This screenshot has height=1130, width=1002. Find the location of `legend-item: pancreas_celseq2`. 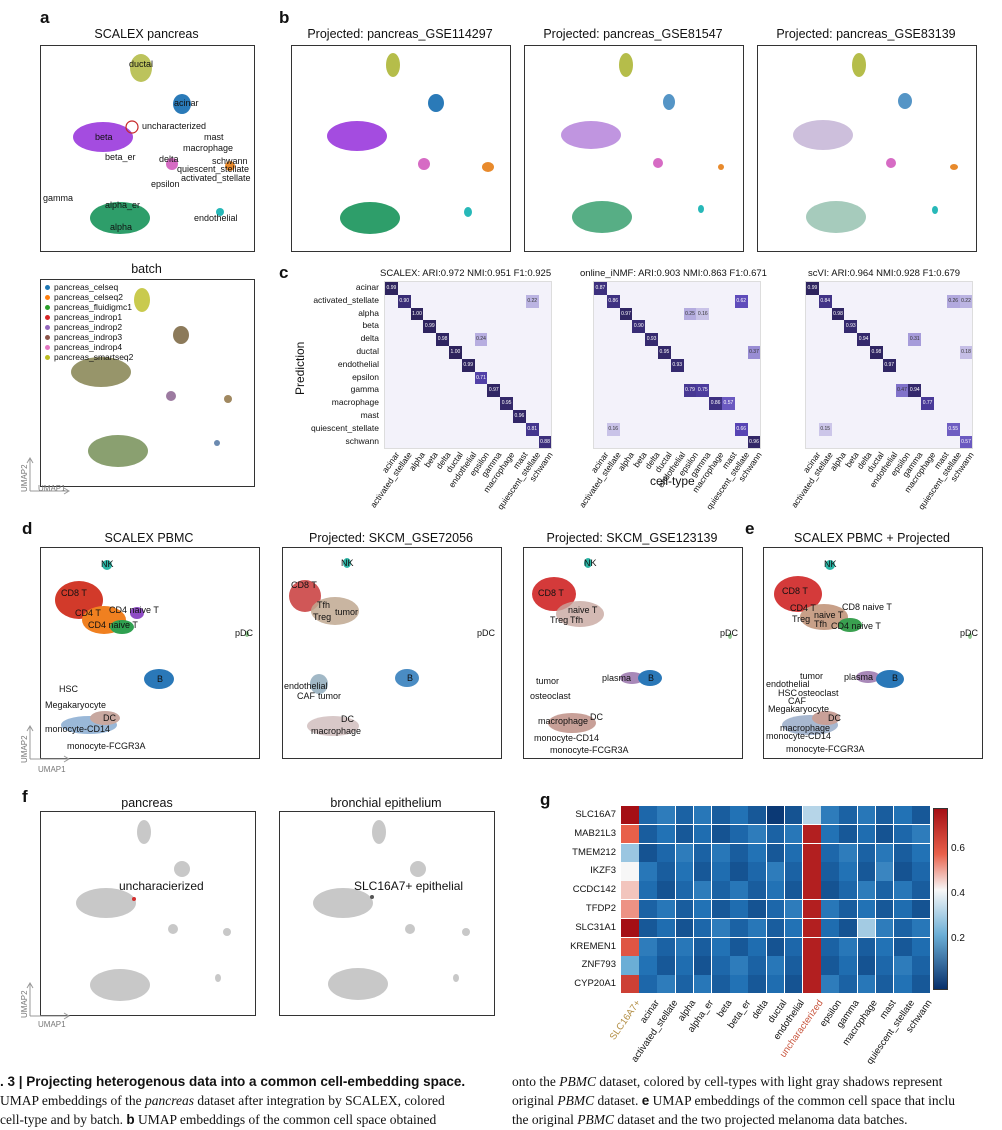

legend-item: pancreas_celseq2 is located at coordinates (84, 297).